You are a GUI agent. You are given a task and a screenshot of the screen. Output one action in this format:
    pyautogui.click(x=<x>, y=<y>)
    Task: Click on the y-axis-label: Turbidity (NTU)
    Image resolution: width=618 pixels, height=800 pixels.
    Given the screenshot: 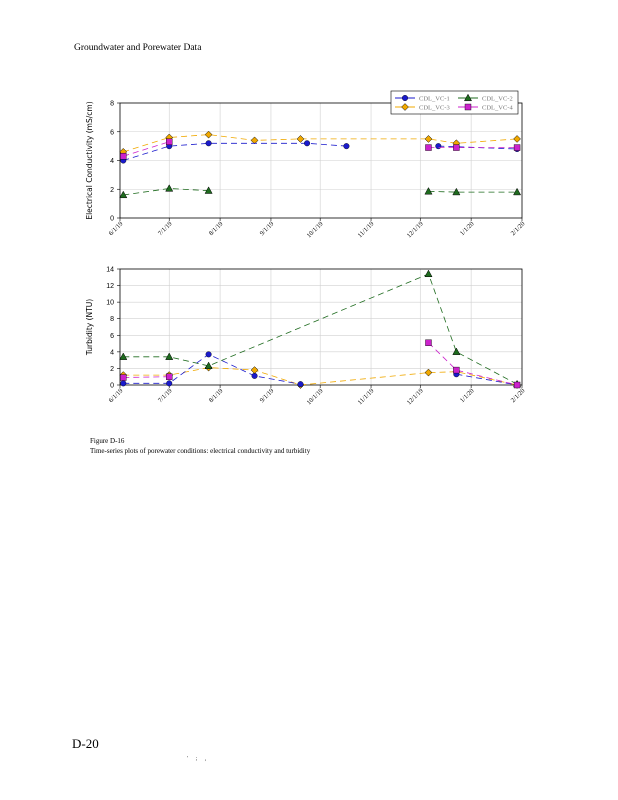 What is the action you would take?
    pyautogui.click(x=89, y=327)
    